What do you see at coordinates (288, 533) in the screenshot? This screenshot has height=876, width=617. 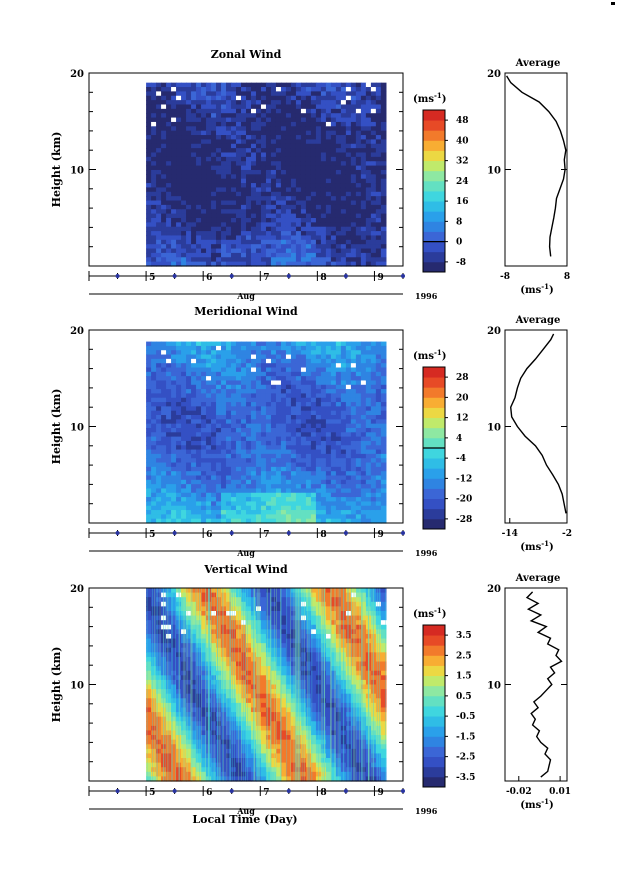 I see `x-marker` at bounding box center [288, 533].